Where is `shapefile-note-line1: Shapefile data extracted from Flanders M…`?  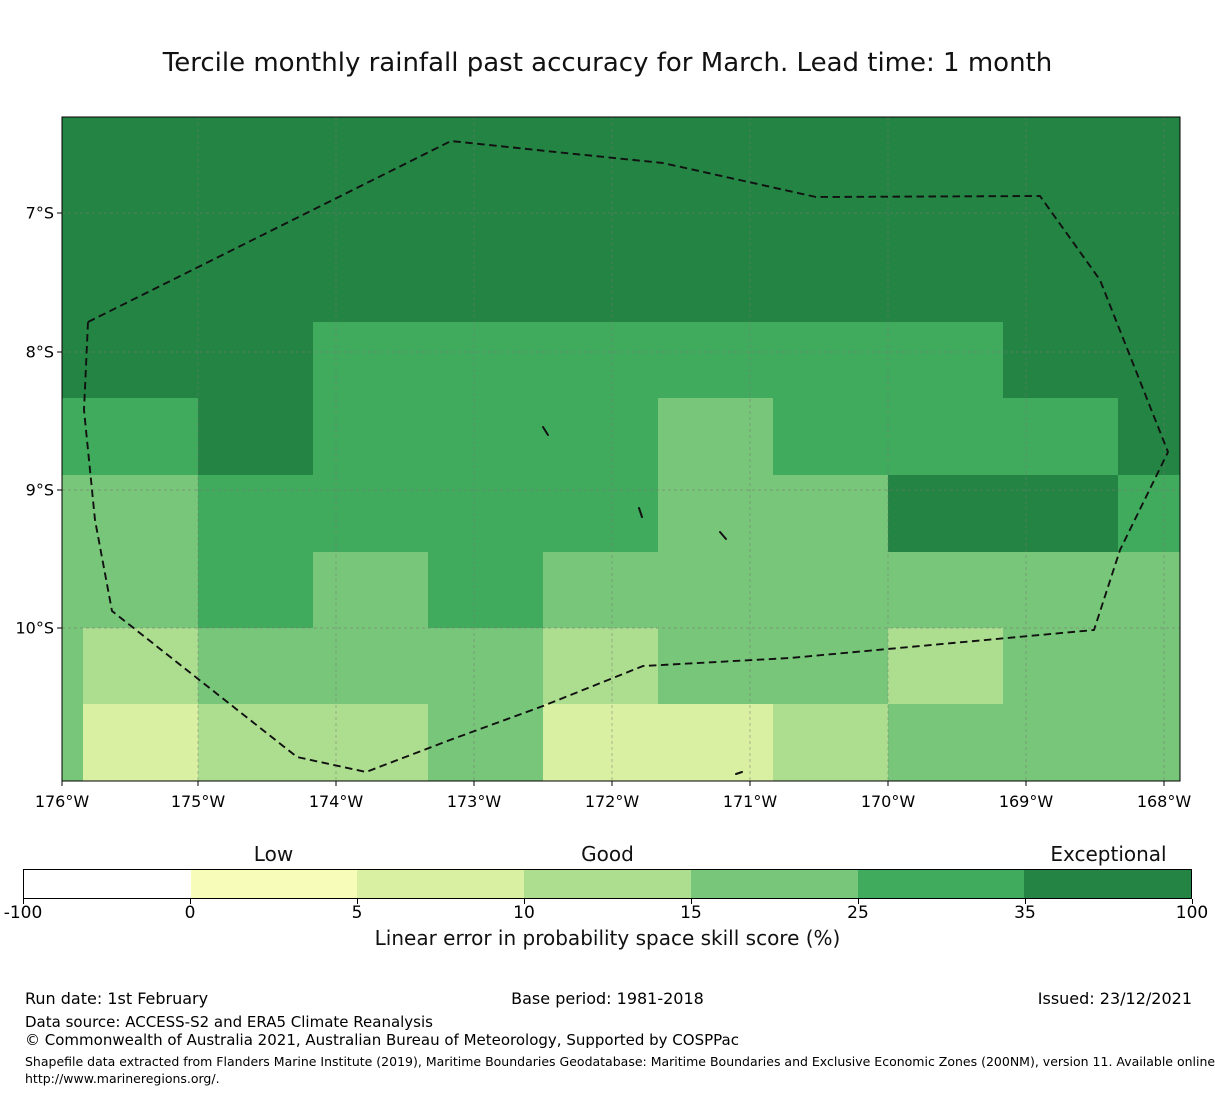
shapefile-note-line1: Shapefile data extracted from Flanders M… is located at coordinates (620, 1061).